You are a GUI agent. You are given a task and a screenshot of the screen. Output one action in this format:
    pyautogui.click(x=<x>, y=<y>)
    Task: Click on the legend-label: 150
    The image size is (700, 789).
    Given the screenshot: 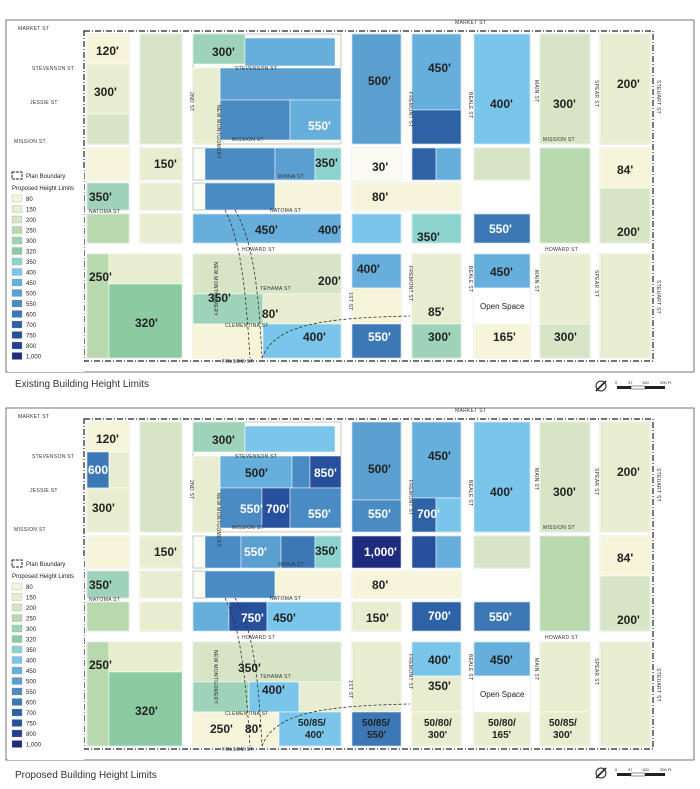 What is the action you would take?
    pyautogui.click(x=31, y=599)
    